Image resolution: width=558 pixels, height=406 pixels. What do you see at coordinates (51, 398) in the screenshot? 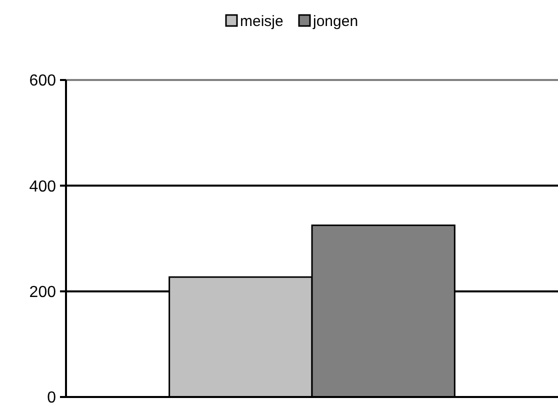
I see `y-tick-label: 0` at bounding box center [51, 398].